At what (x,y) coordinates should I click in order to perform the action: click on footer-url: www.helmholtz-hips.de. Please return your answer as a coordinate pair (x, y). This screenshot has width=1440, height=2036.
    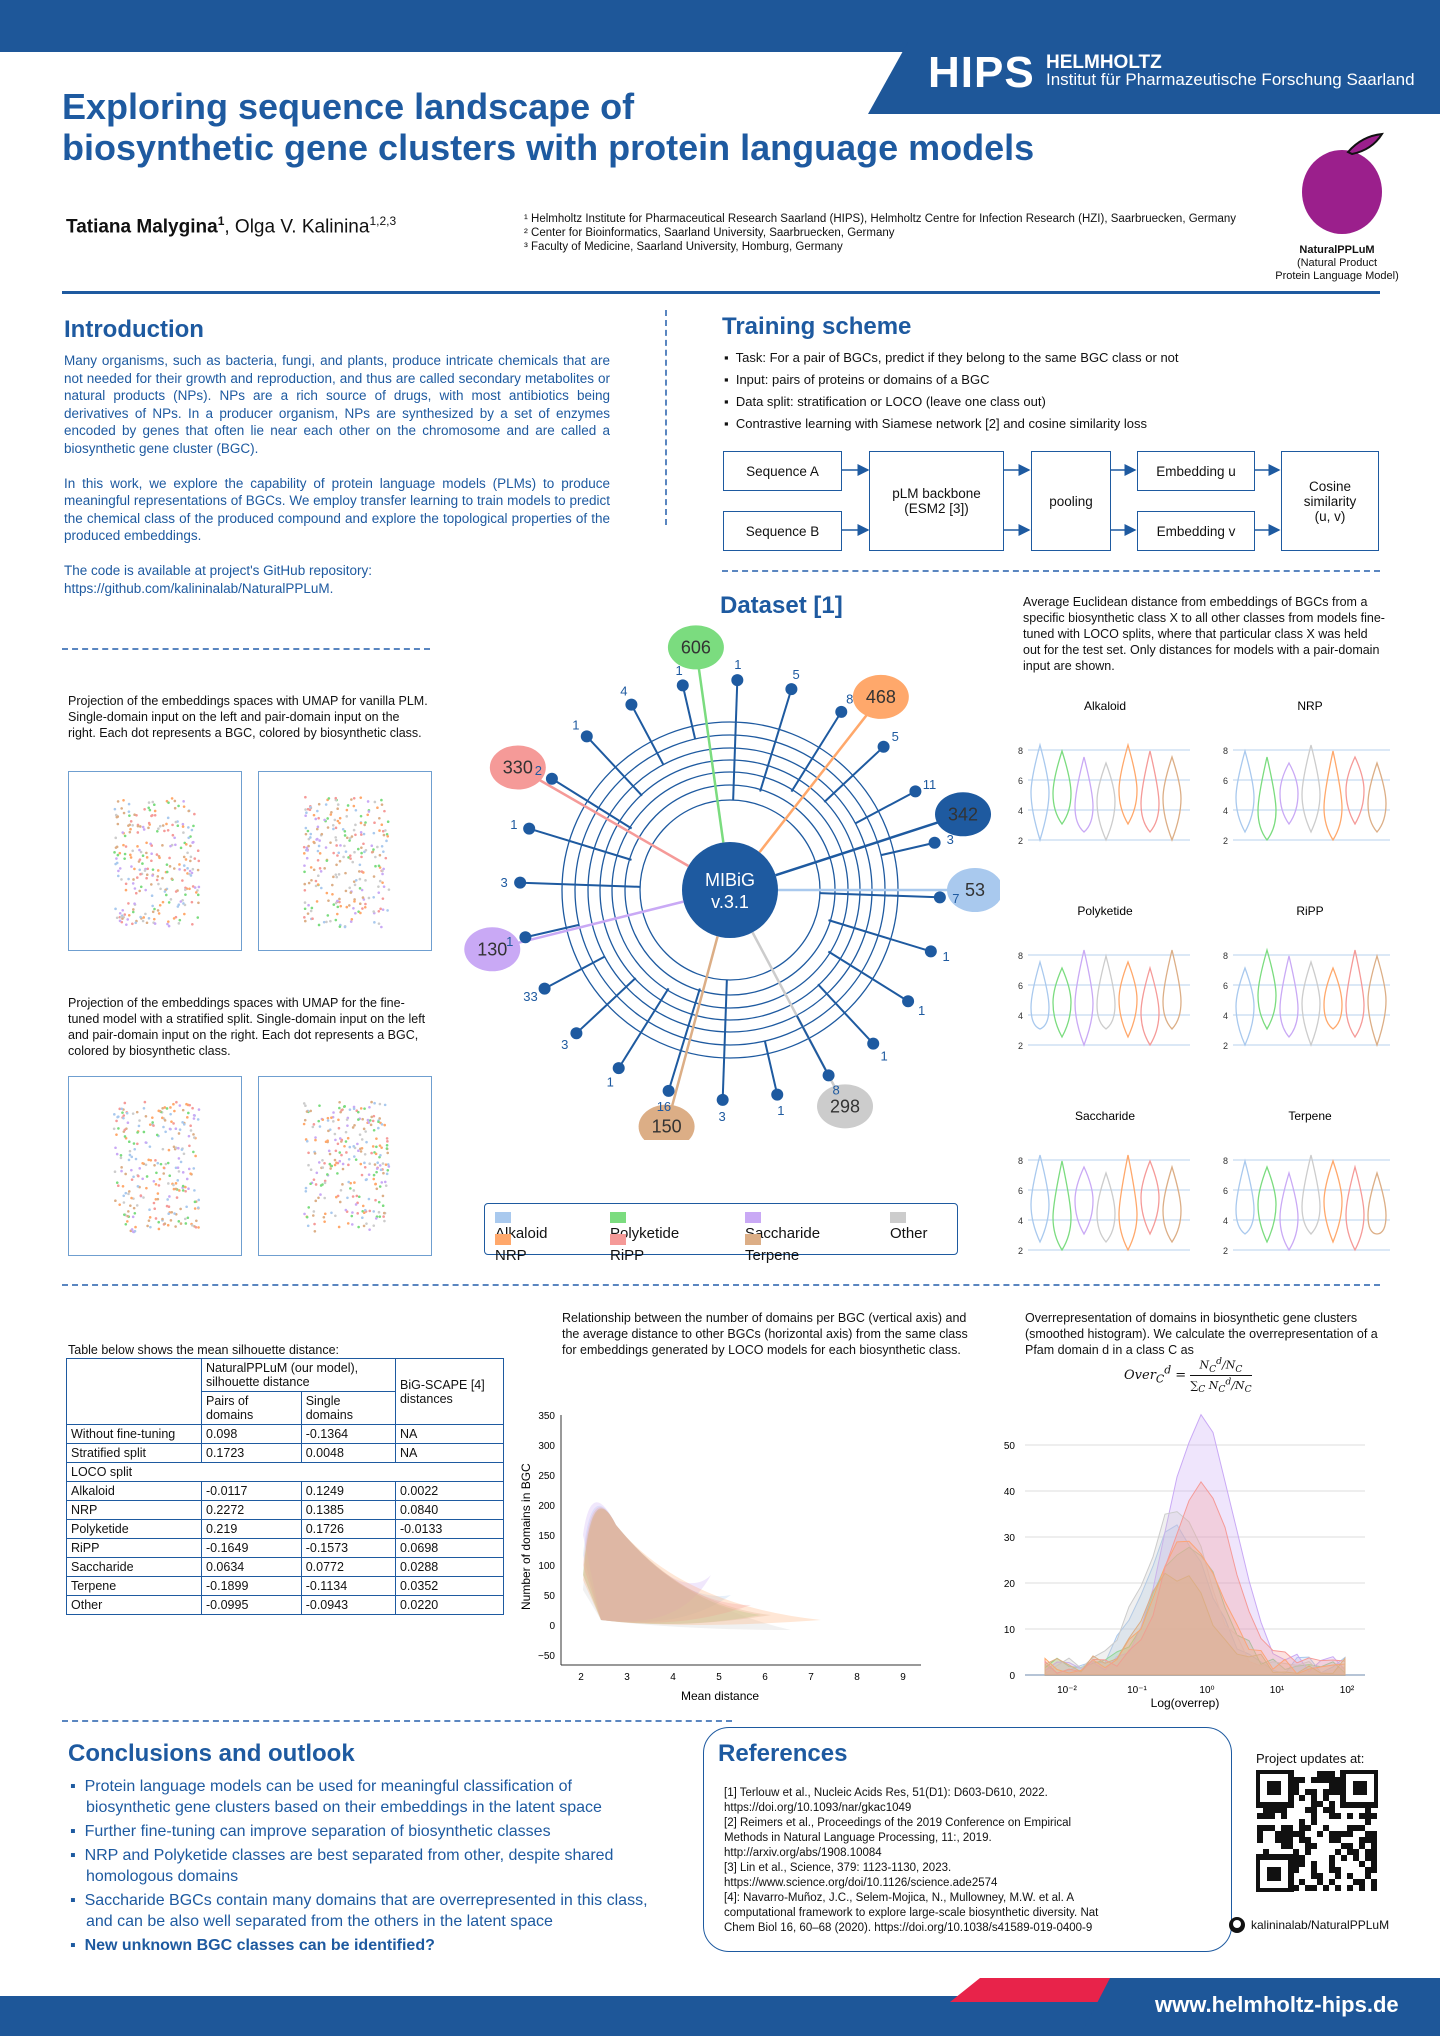
    Looking at the image, I should click on (1277, 2004).